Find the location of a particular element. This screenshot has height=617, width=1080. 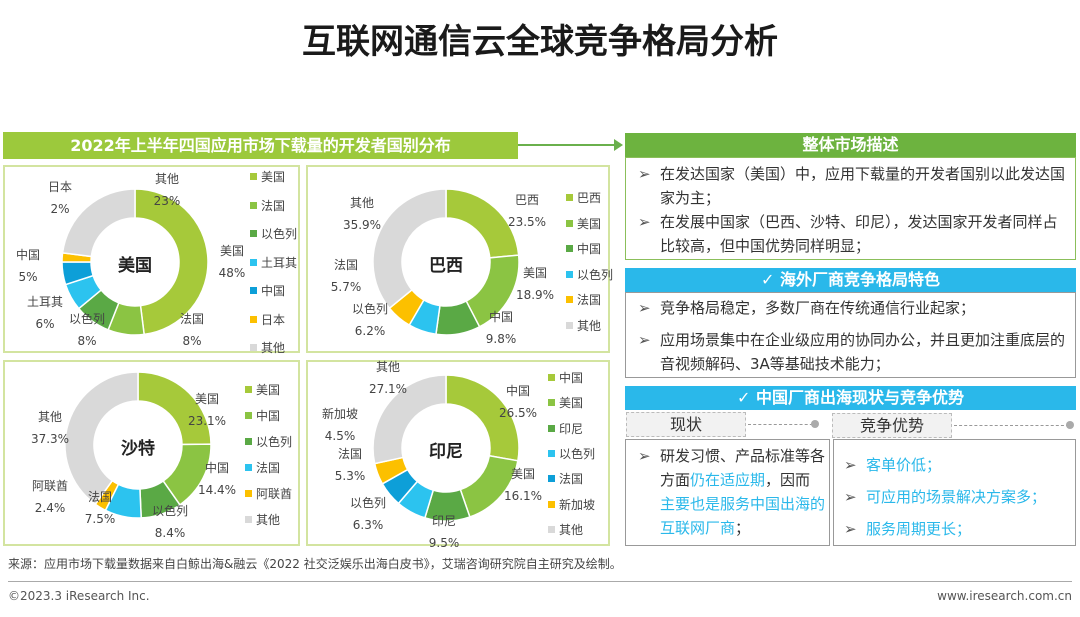

bullet-text: 在发达国家（美国）中，应用下载量的开发者国别以此发达国家为主； is located at coordinates (863, 186).